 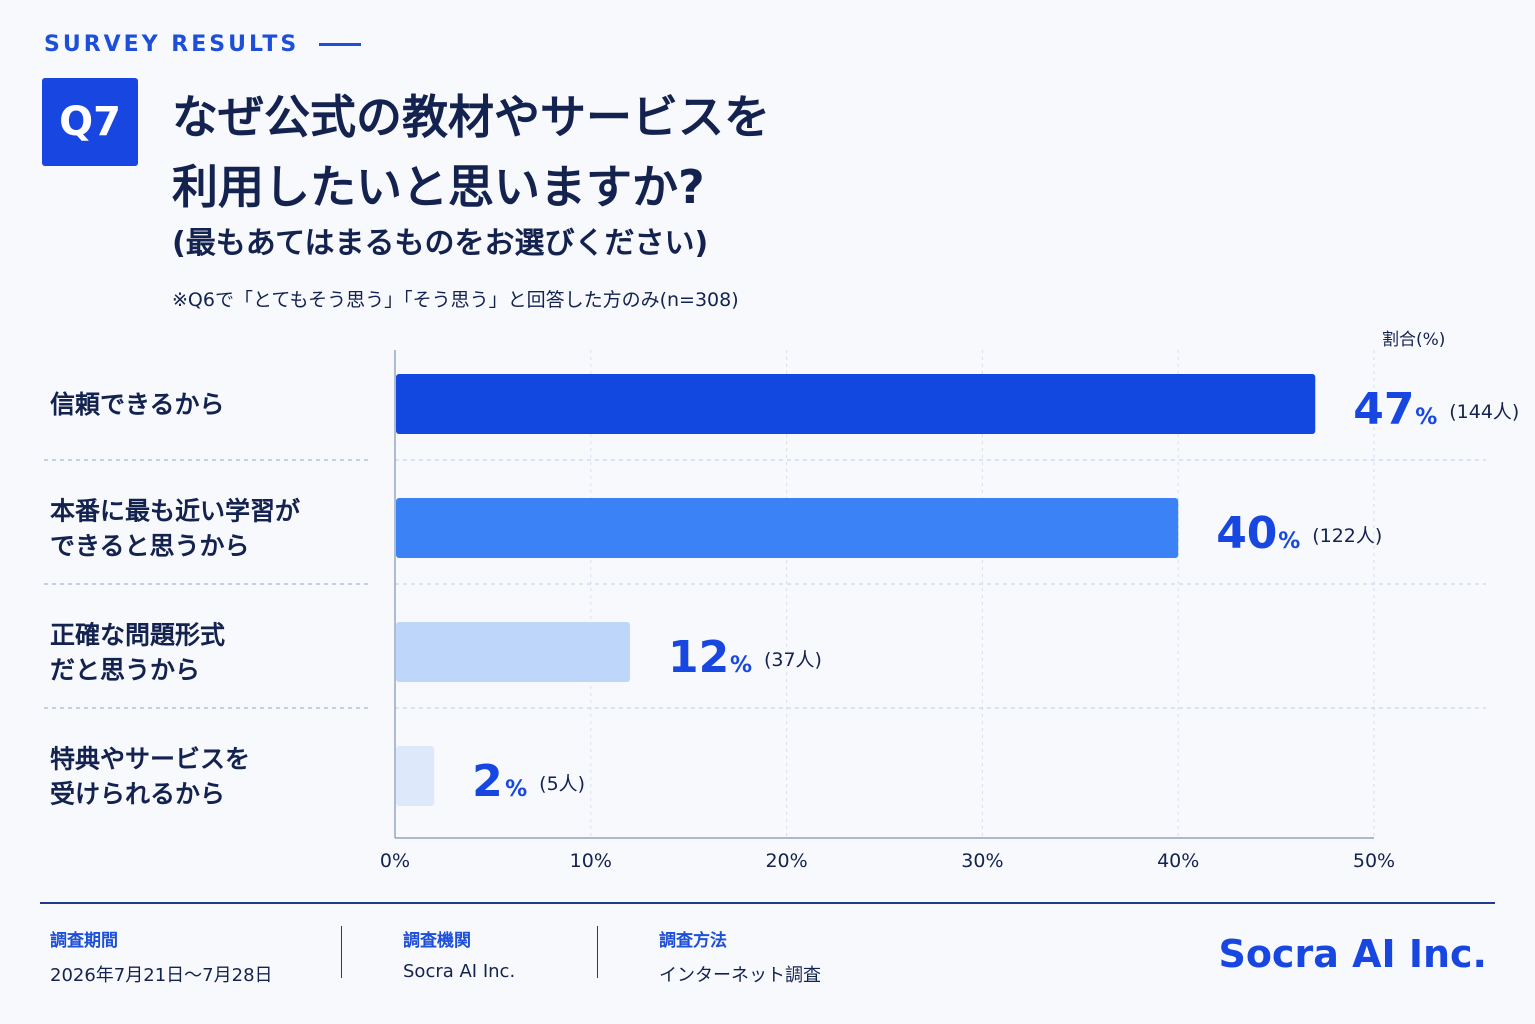 I want to click on eyebrow-text: SURVEY RESULTS, so click(x=172, y=44).